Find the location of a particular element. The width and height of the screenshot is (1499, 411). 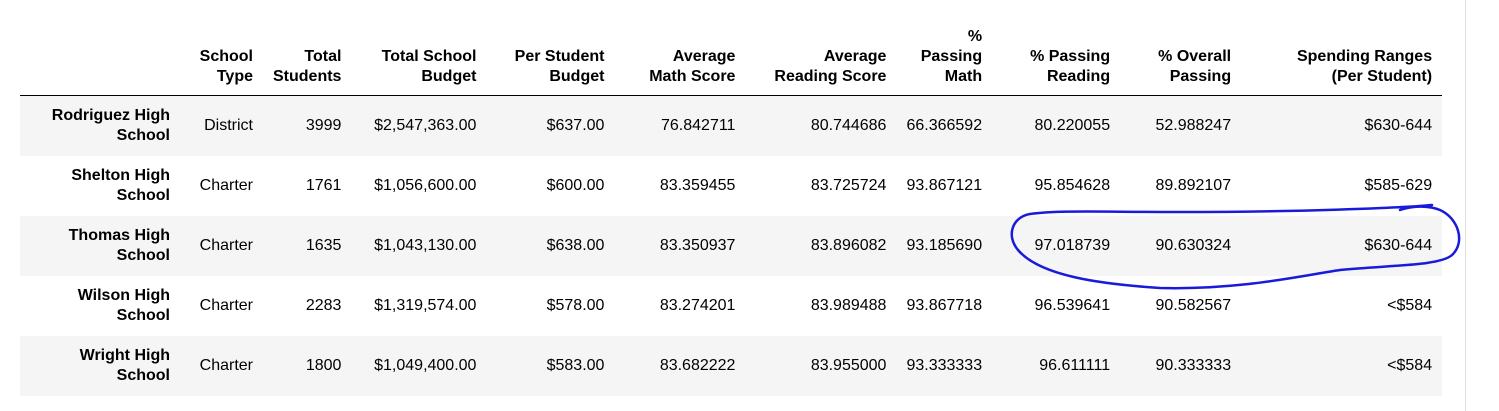

cell-per-student-budget: $638.00 is located at coordinates (575, 245).